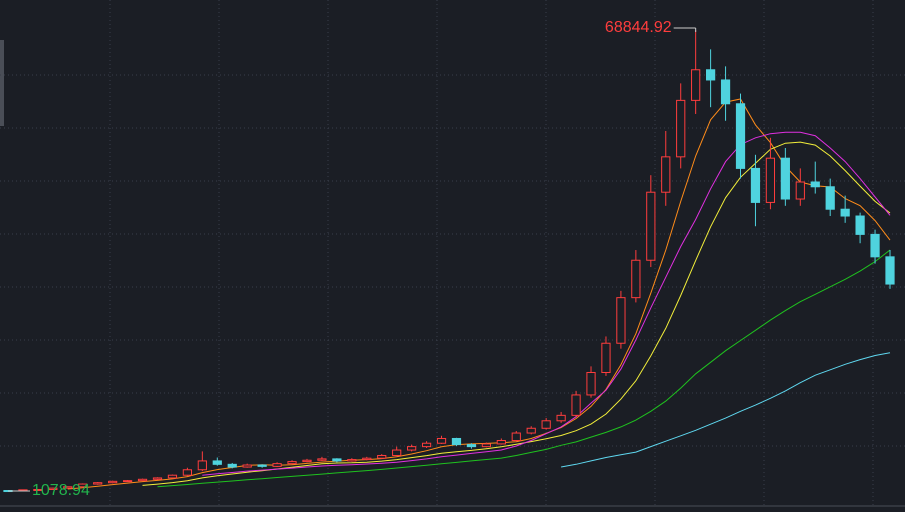  I want to click on moving-average-line, so click(726, 410).